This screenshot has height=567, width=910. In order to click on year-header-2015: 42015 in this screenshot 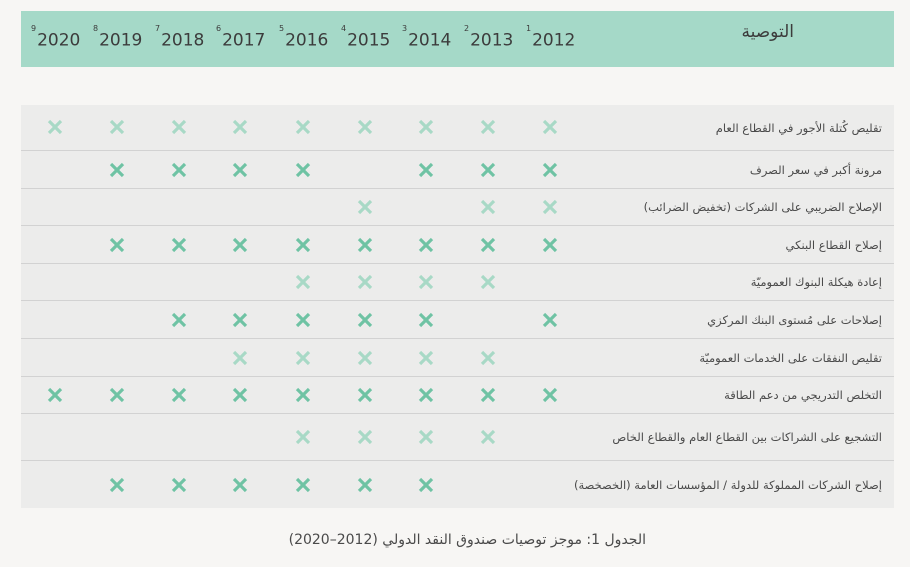, I will do `click(365, 39)`.